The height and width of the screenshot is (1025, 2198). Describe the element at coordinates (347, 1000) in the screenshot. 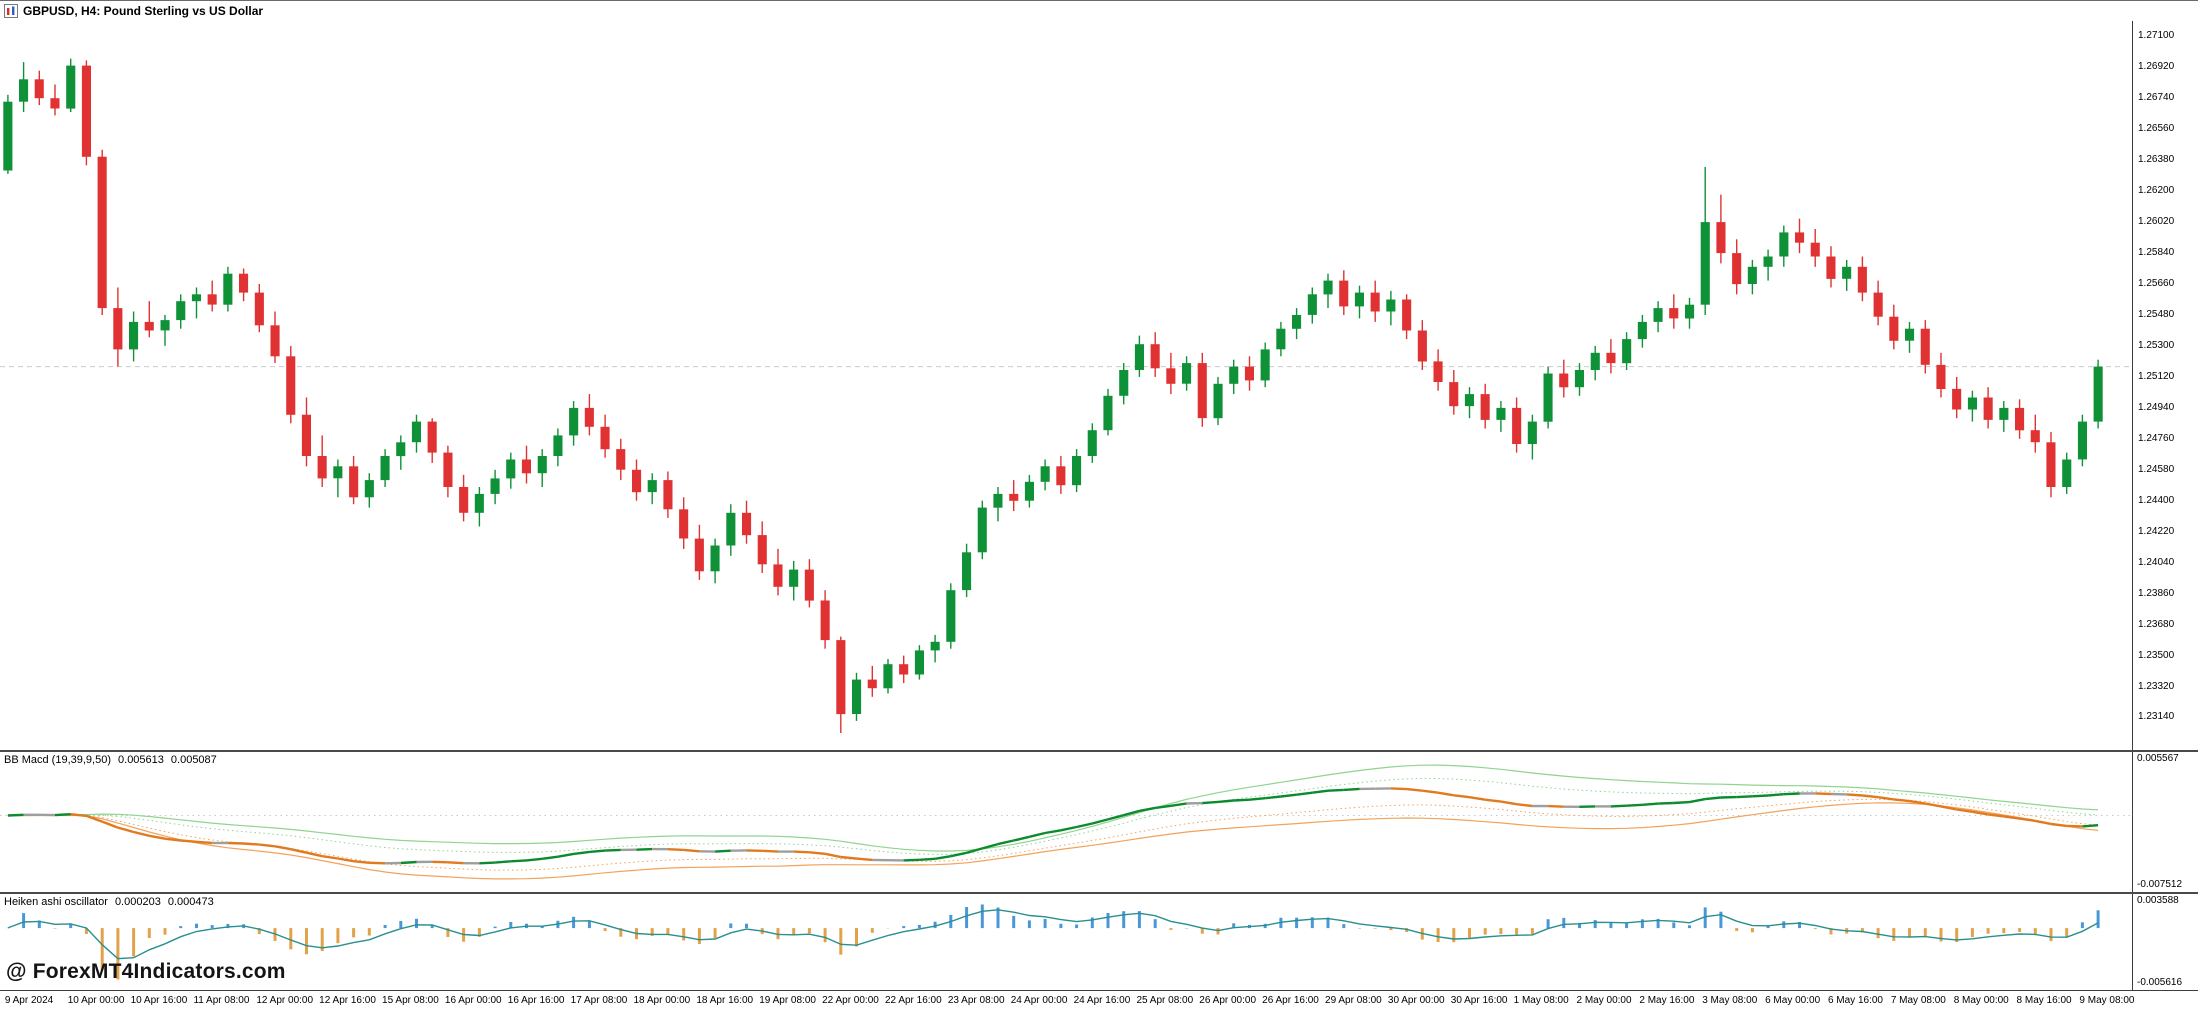

I see `time-axis-label: 12 Apr 16:00` at that location.